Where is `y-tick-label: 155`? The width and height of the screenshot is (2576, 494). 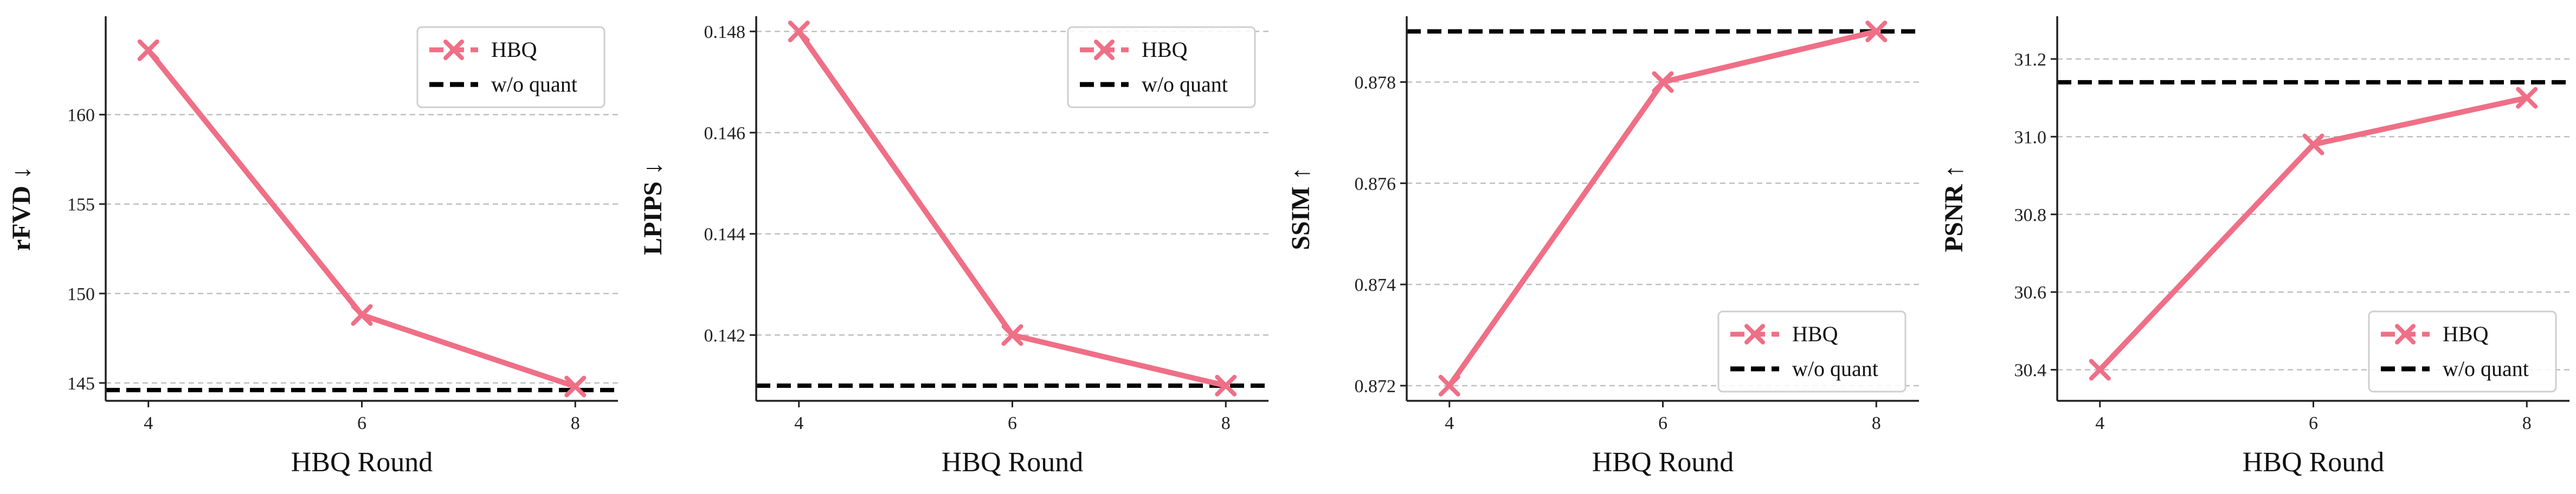
y-tick-label: 155 is located at coordinates (81, 205).